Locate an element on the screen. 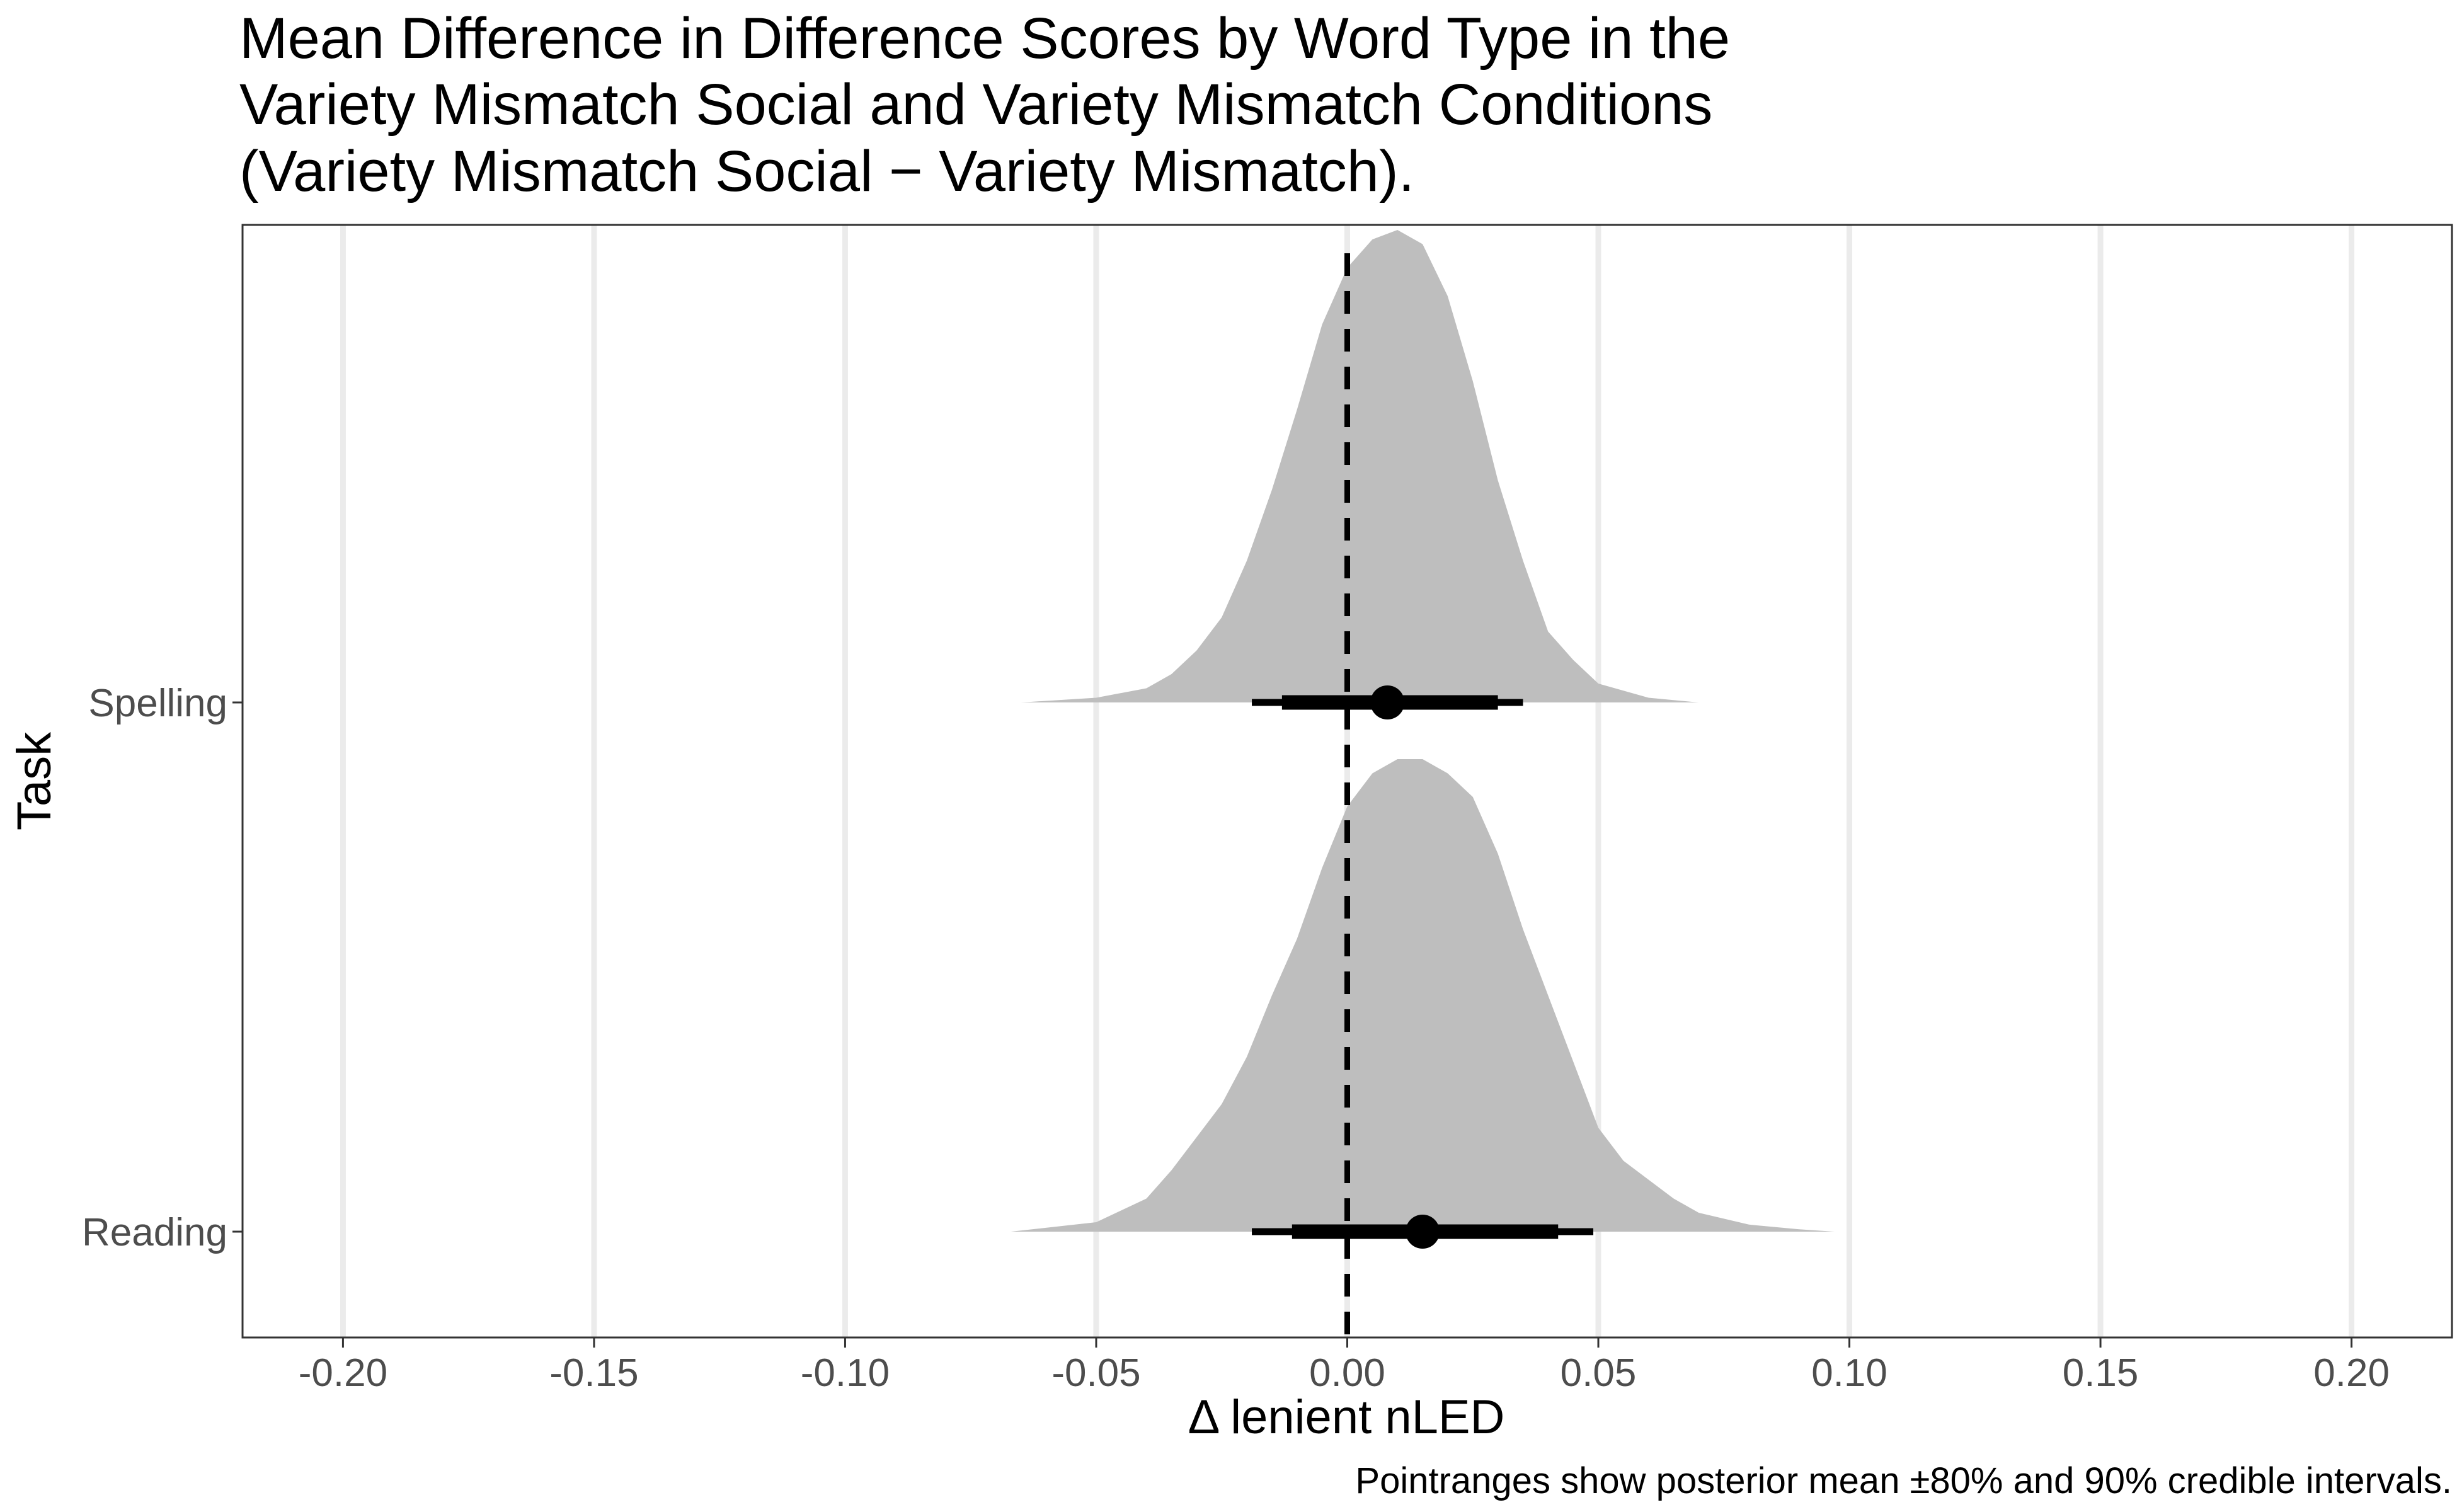 Image resolution: width=2457 pixels, height=1512 pixels. y-tick-label-reading: Reading is located at coordinates (154, 1232).